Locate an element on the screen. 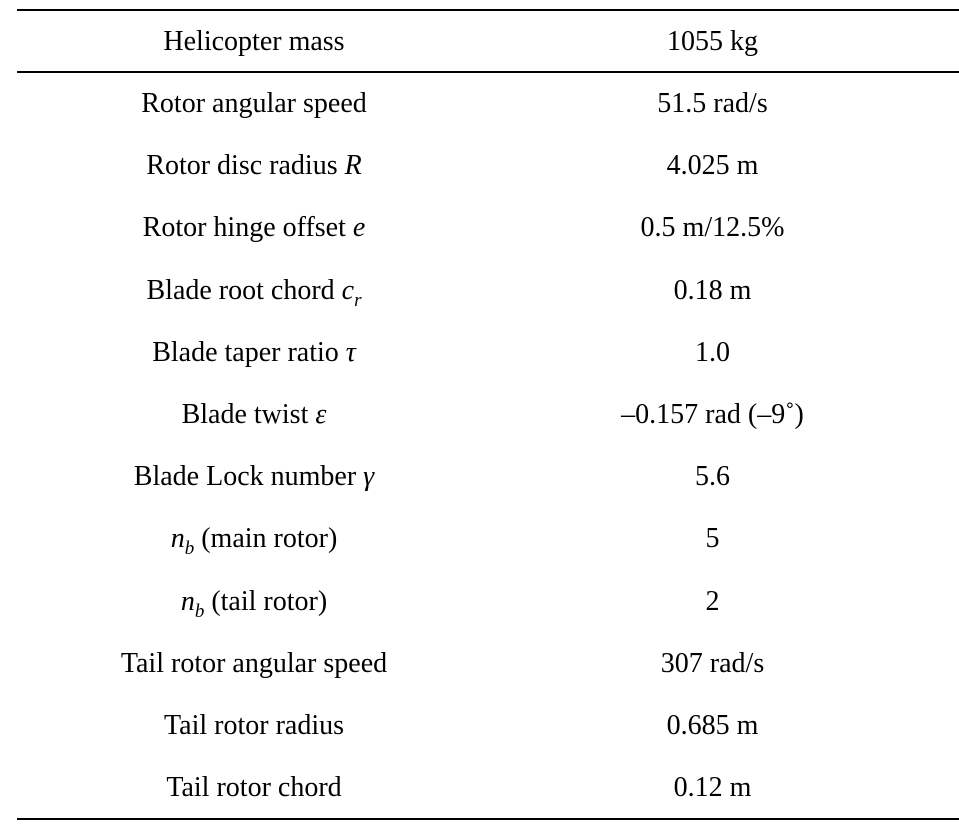 The width and height of the screenshot is (959, 830). parameter-cell: Blade root chord cr is located at coordinates (254, 292).